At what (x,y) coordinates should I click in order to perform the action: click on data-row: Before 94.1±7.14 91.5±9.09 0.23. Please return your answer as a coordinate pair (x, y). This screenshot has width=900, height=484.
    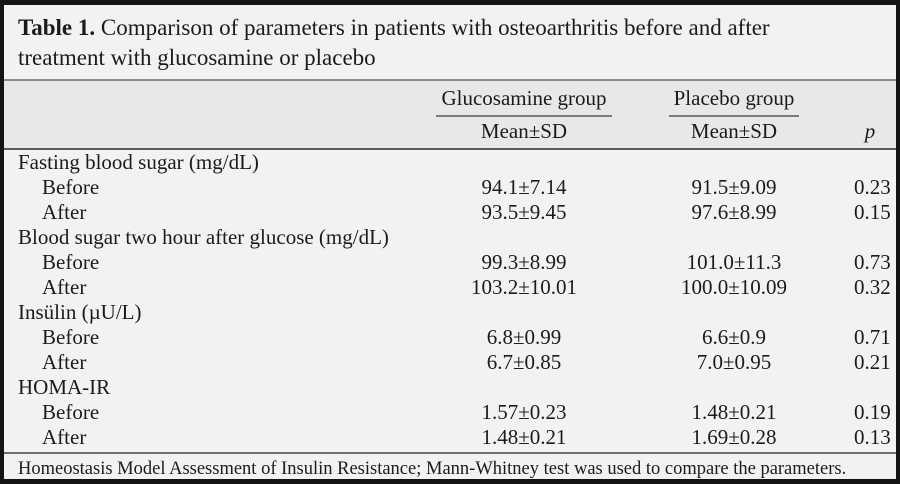
    Looking at the image, I should click on (450, 187).